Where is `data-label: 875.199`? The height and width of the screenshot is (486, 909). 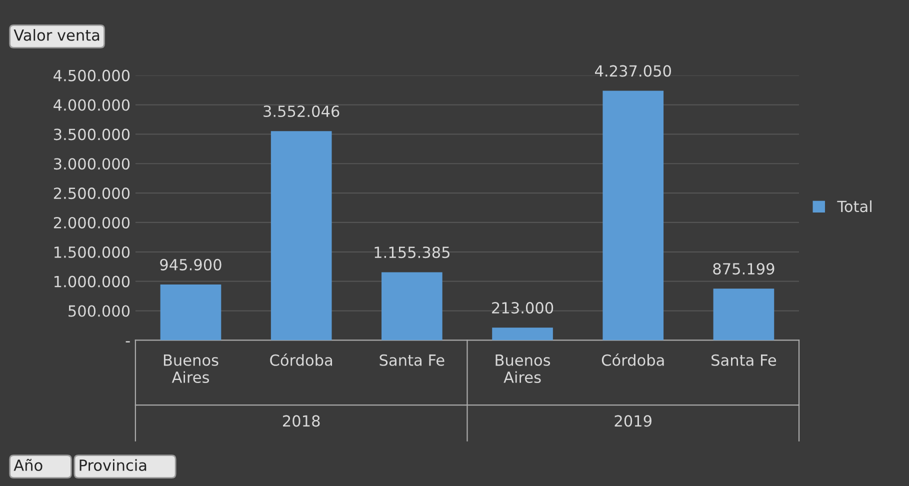 data-label: 875.199 is located at coordinates (743, 269).